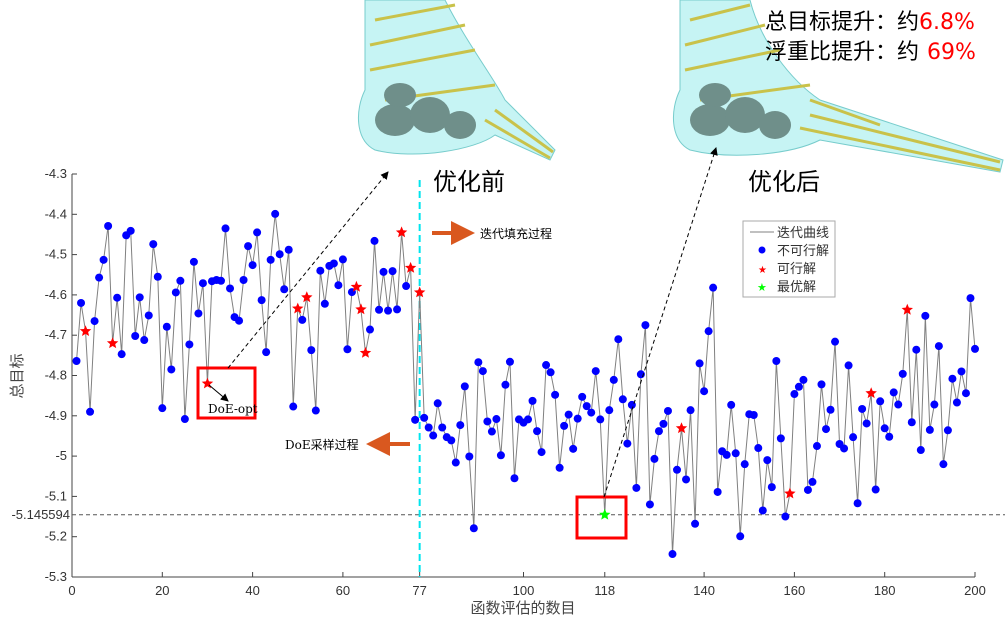  I want to click on objective-improvement-value: 6.8%, so click(947, 22).